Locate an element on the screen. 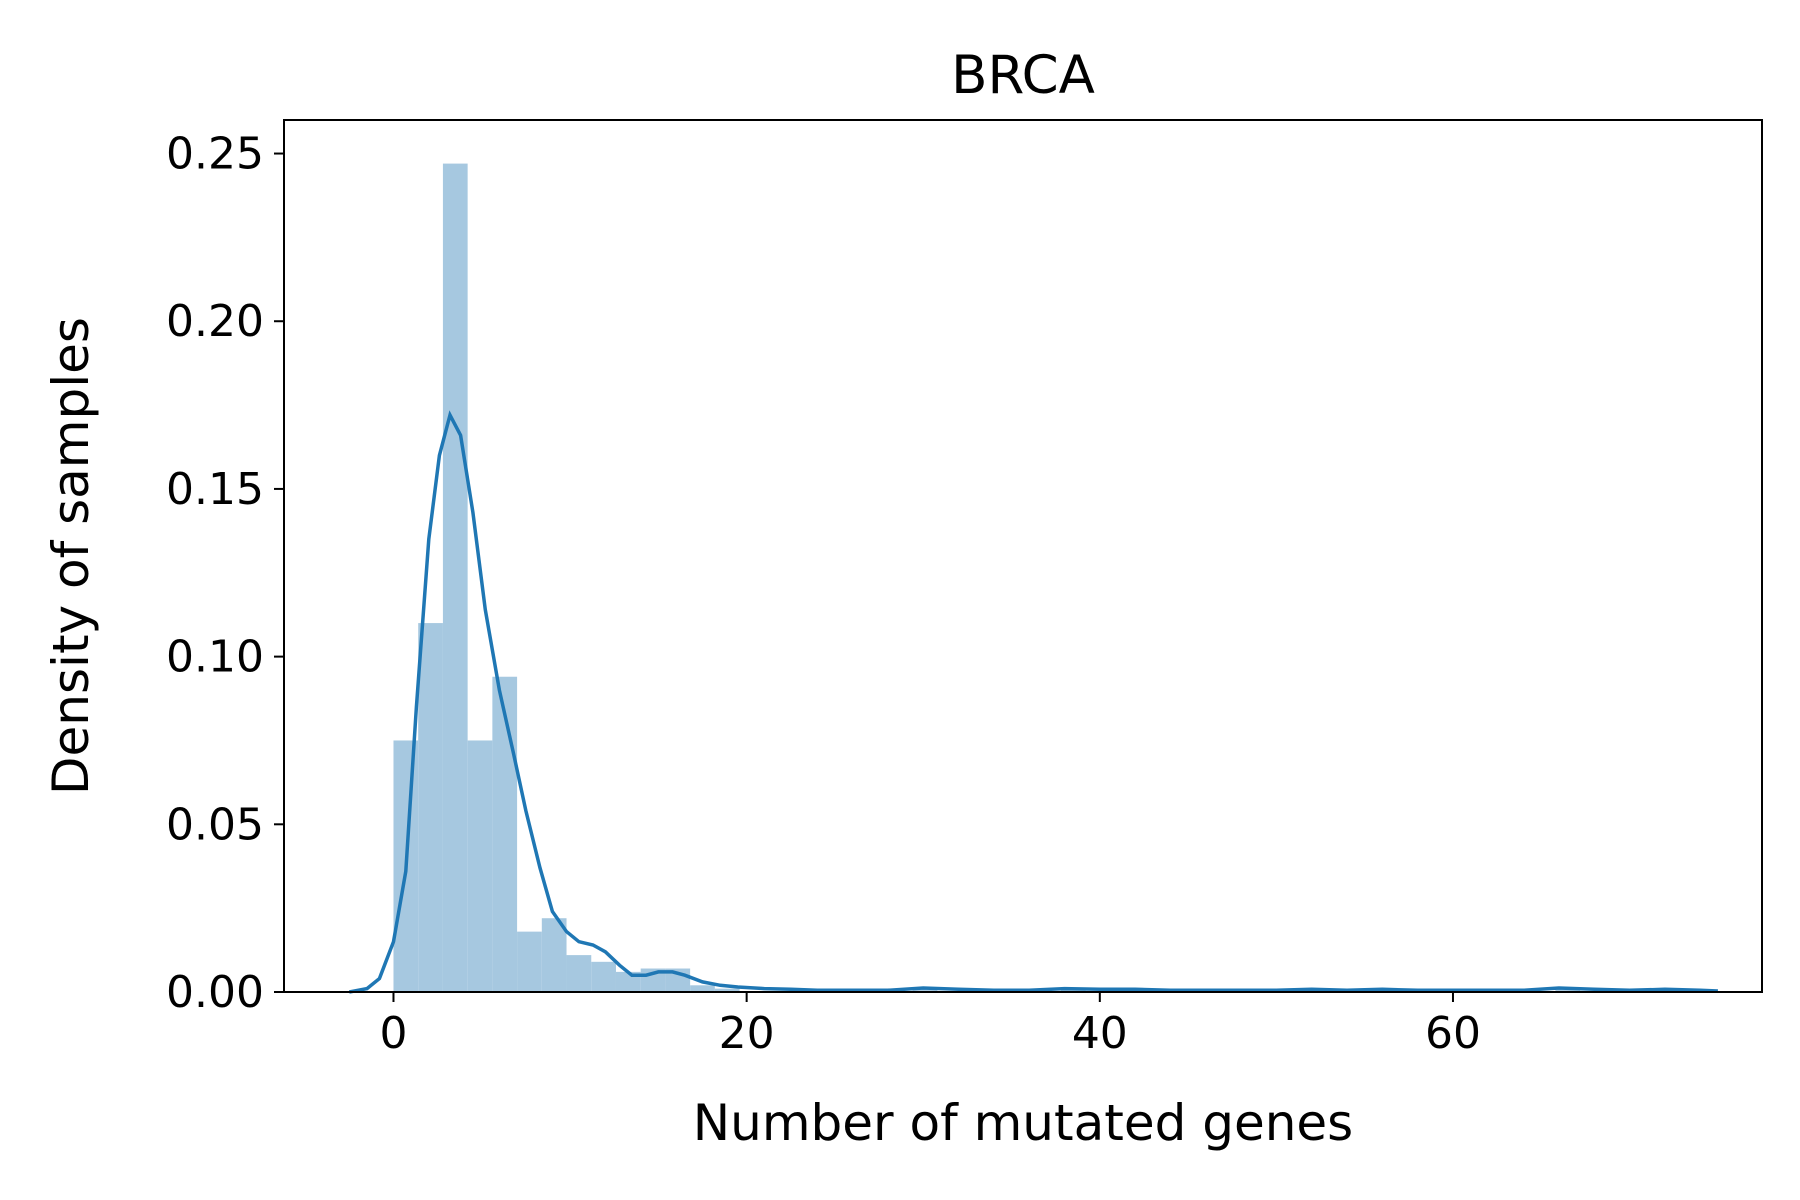 The height and width of the screenshot is (1200, 1800). y-tick-label: 0.00 is located at coordinates (215, 992).